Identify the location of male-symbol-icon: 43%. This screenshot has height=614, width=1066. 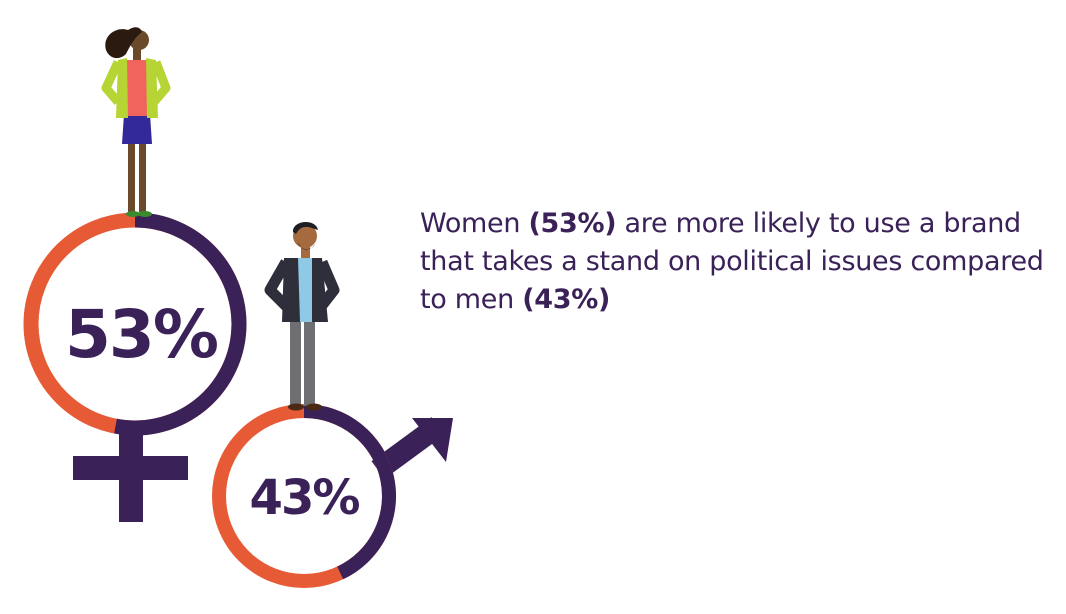
(332, 496).